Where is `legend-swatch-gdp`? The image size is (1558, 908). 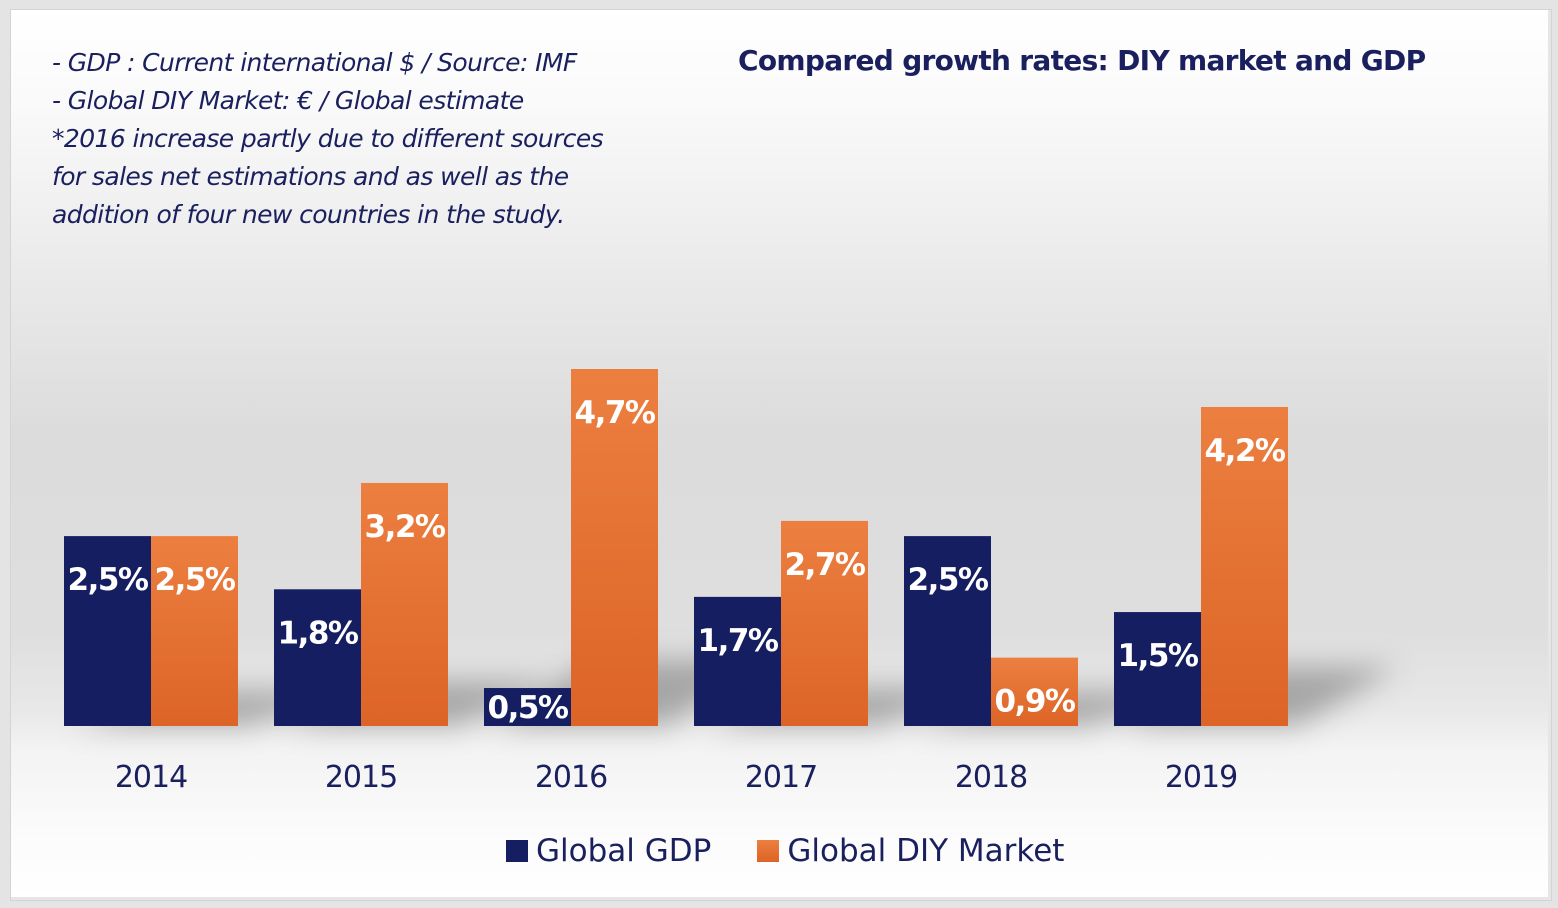
legend-swatch-gdp is located at coordinates (517, 851).